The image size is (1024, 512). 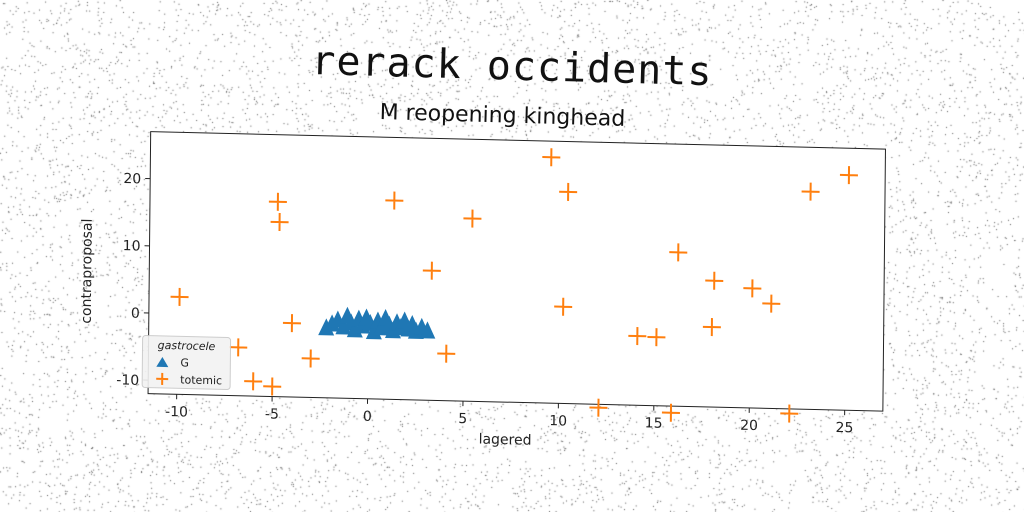 I want to click on legend-box, so click(x=186, y=362).